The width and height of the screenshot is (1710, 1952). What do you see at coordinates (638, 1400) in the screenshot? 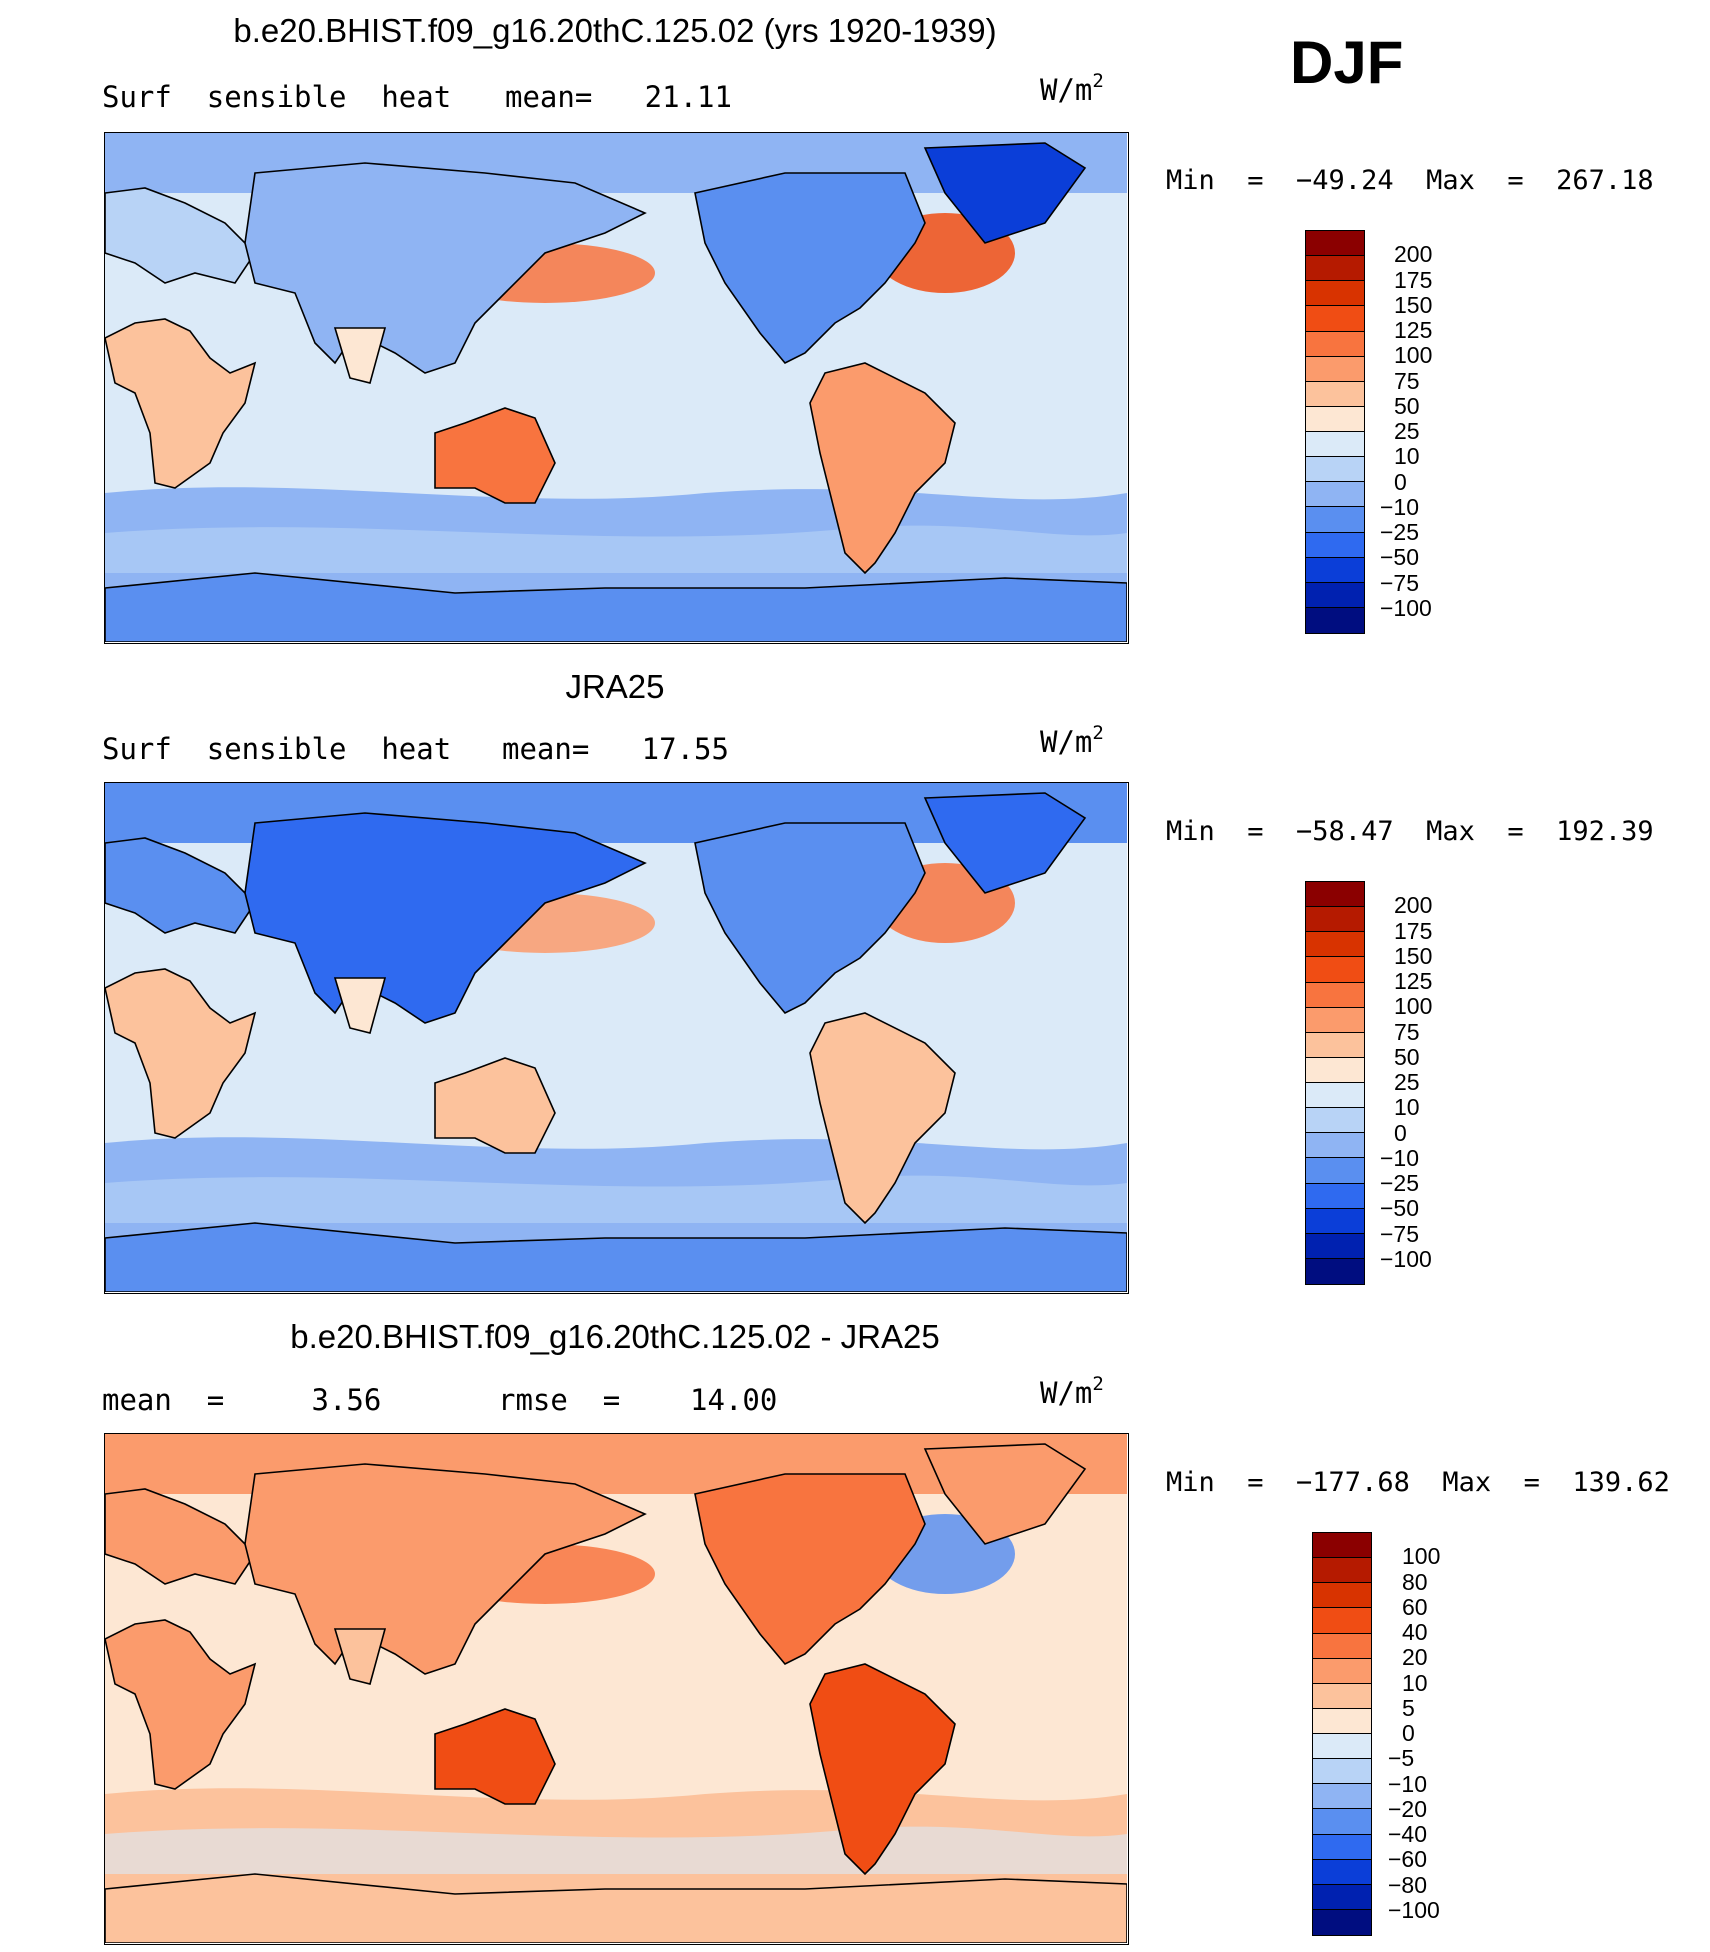
I see `panel-3-rmse: rmse = 14.00` at bounding box center [638, 1400].